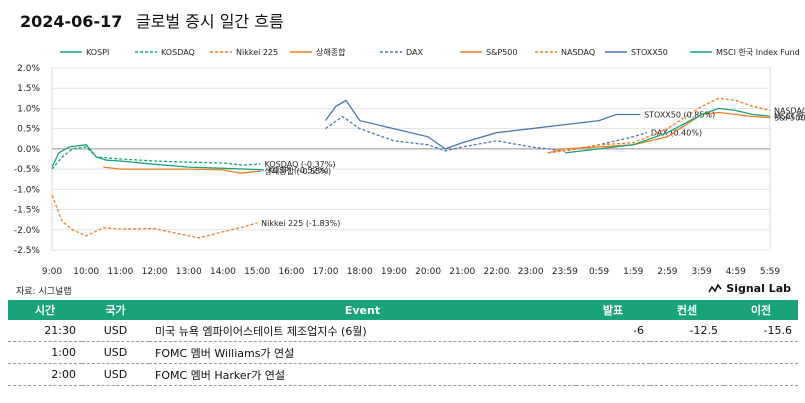 This screenshot has width=805, height=403. What do you see at coordinates (155, 272) in the screenshot?
I see `x-tick-label: 12:00` at bounding box center [155, 272].